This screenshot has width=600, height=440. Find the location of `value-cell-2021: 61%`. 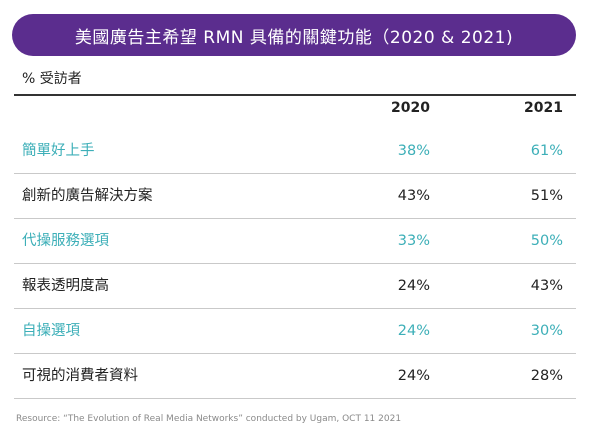

value-cell-2021: 61% is located at coordinates (546, 151).